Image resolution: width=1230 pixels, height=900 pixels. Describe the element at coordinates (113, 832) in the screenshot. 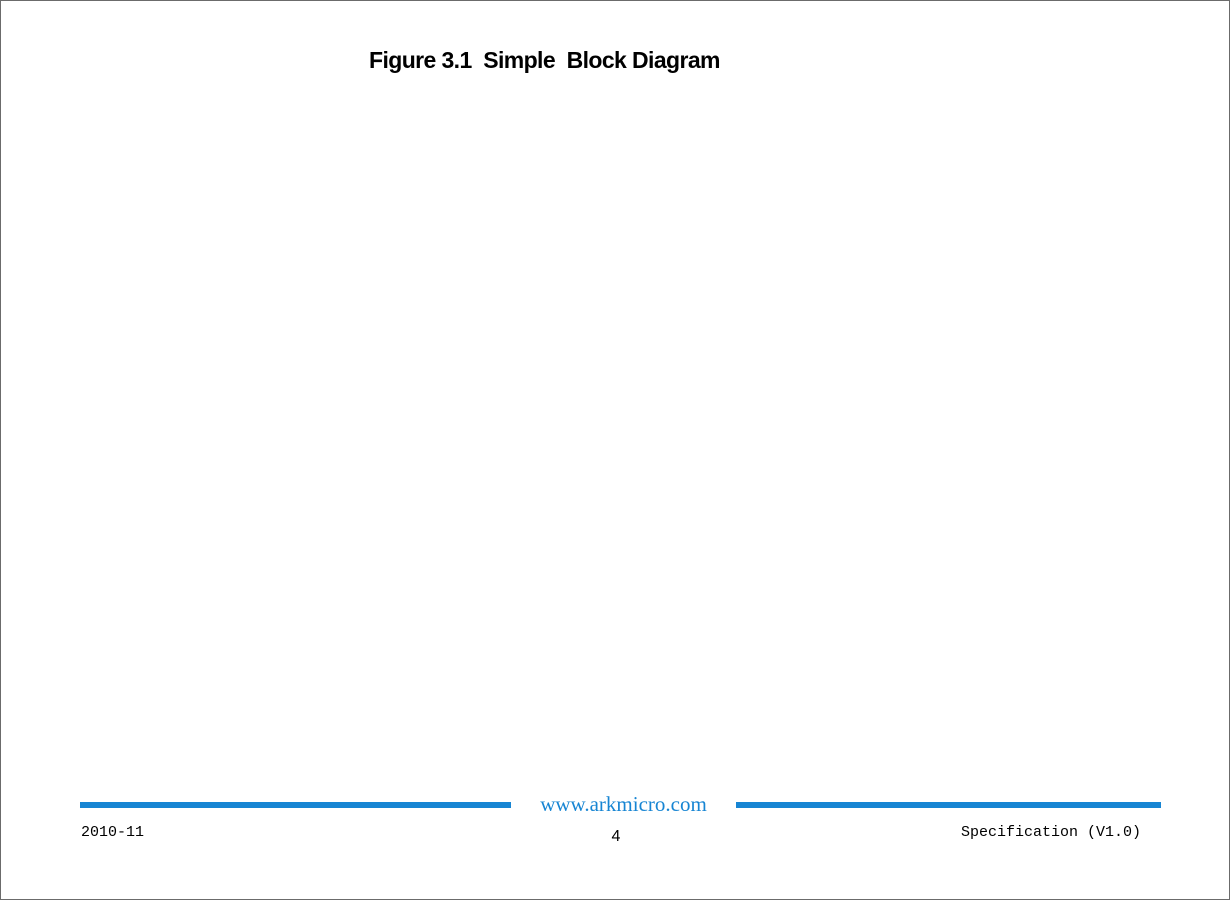

I see `footer-date: 2010-11` at that location.